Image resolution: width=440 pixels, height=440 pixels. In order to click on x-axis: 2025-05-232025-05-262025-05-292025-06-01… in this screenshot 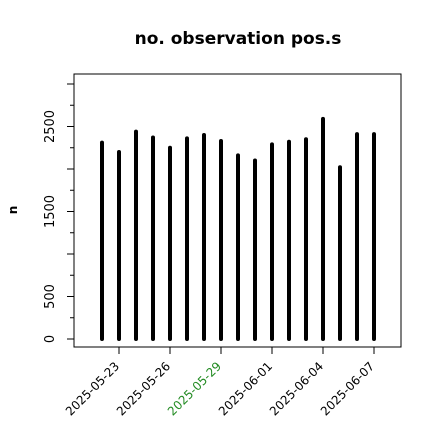, I will do `click(220, 382)`.